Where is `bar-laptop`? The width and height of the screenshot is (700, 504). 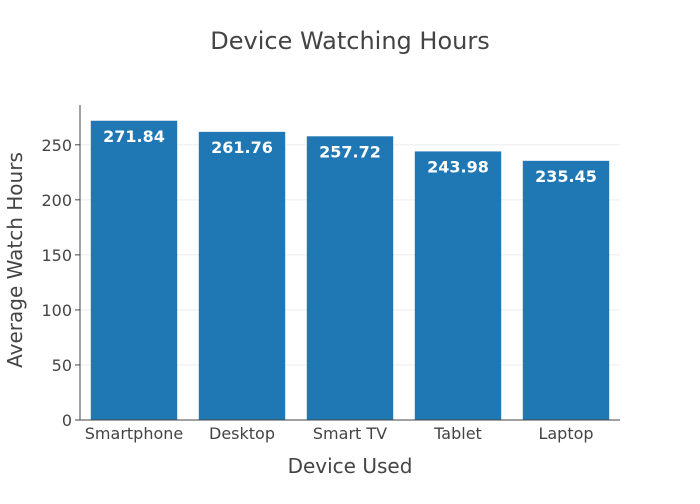
bar-laptop is located at coordinates (566, 290).